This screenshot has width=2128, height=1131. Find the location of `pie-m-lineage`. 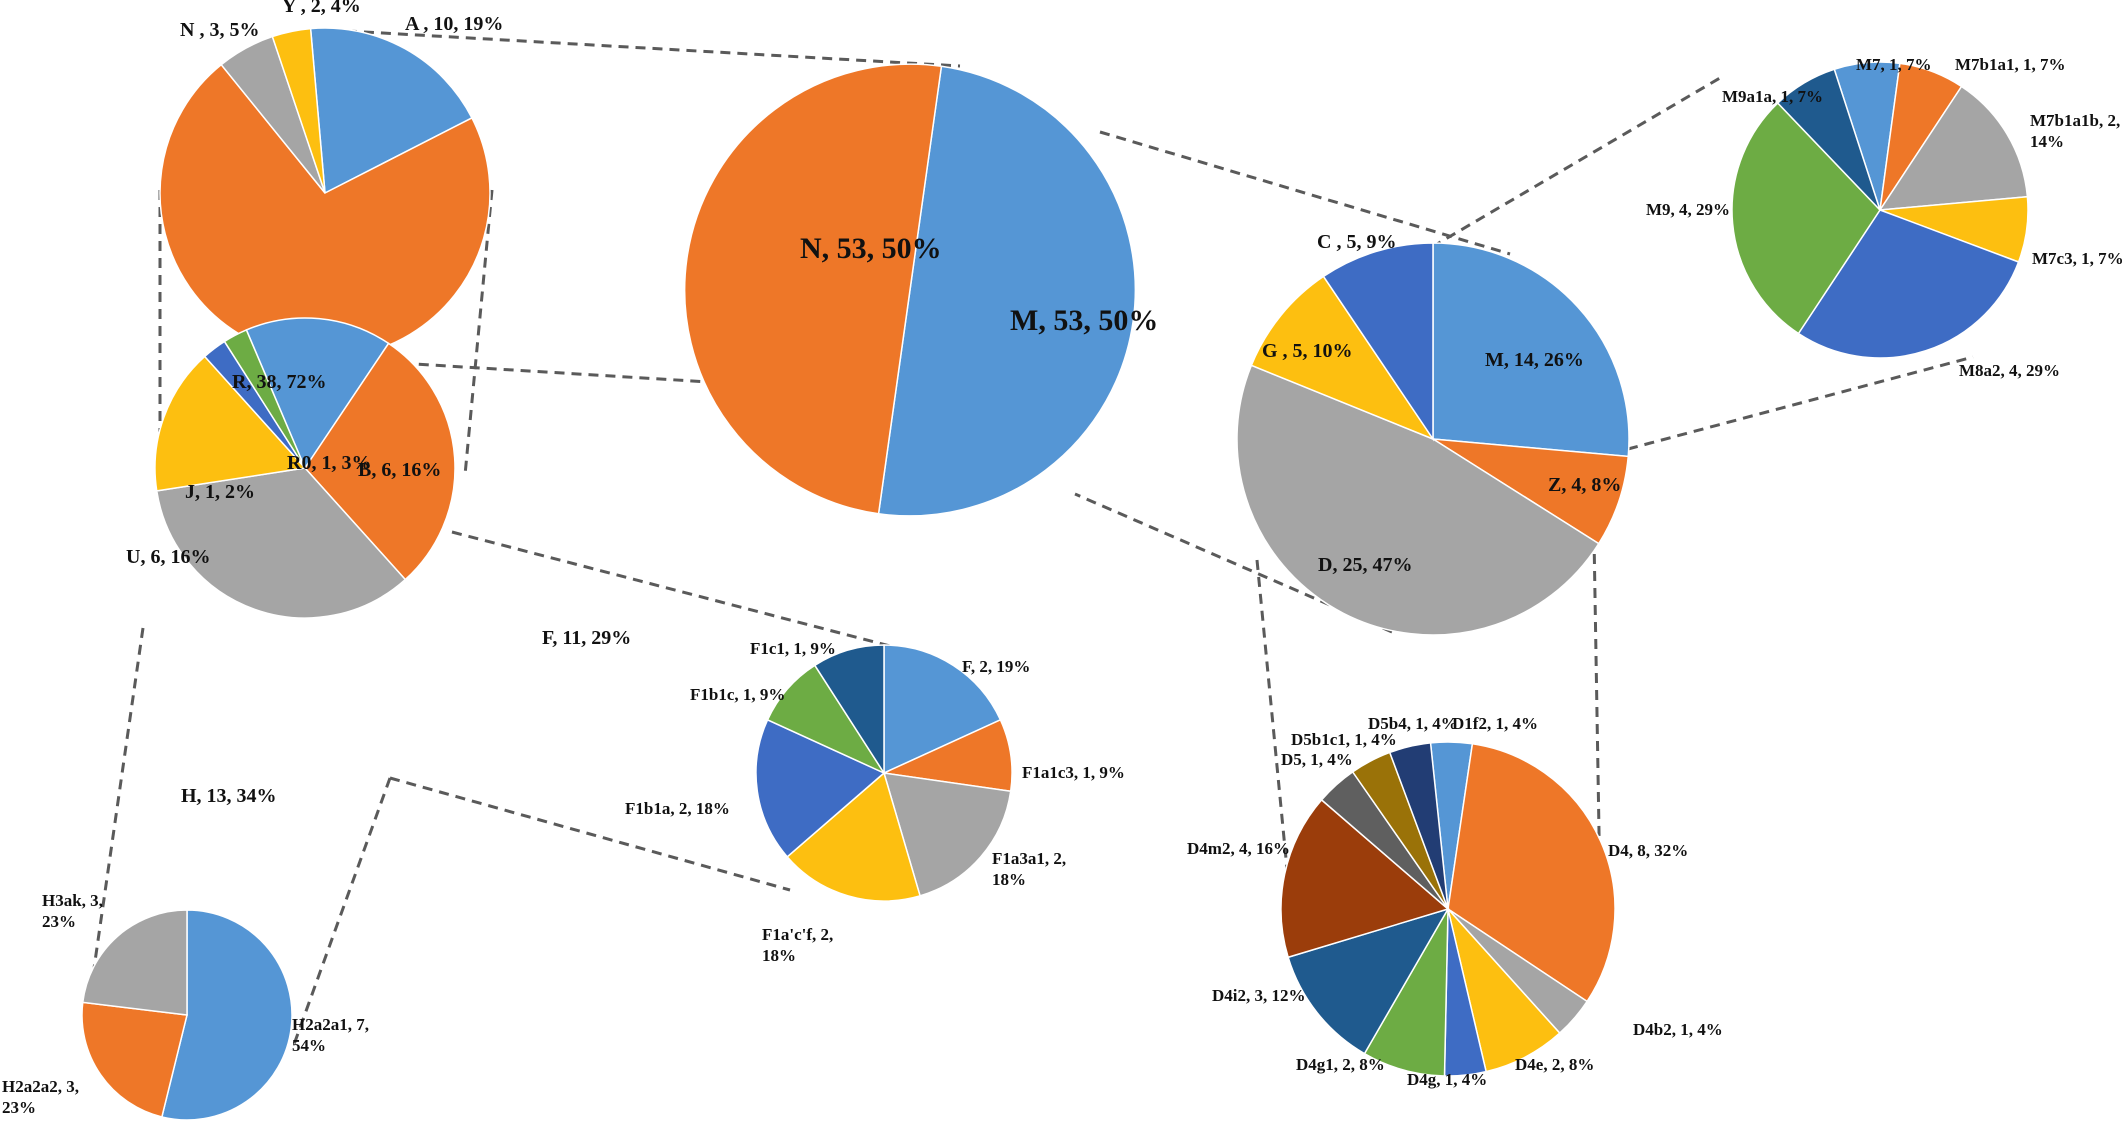

pie-m-lineage is located at coordinates (1433, 439).